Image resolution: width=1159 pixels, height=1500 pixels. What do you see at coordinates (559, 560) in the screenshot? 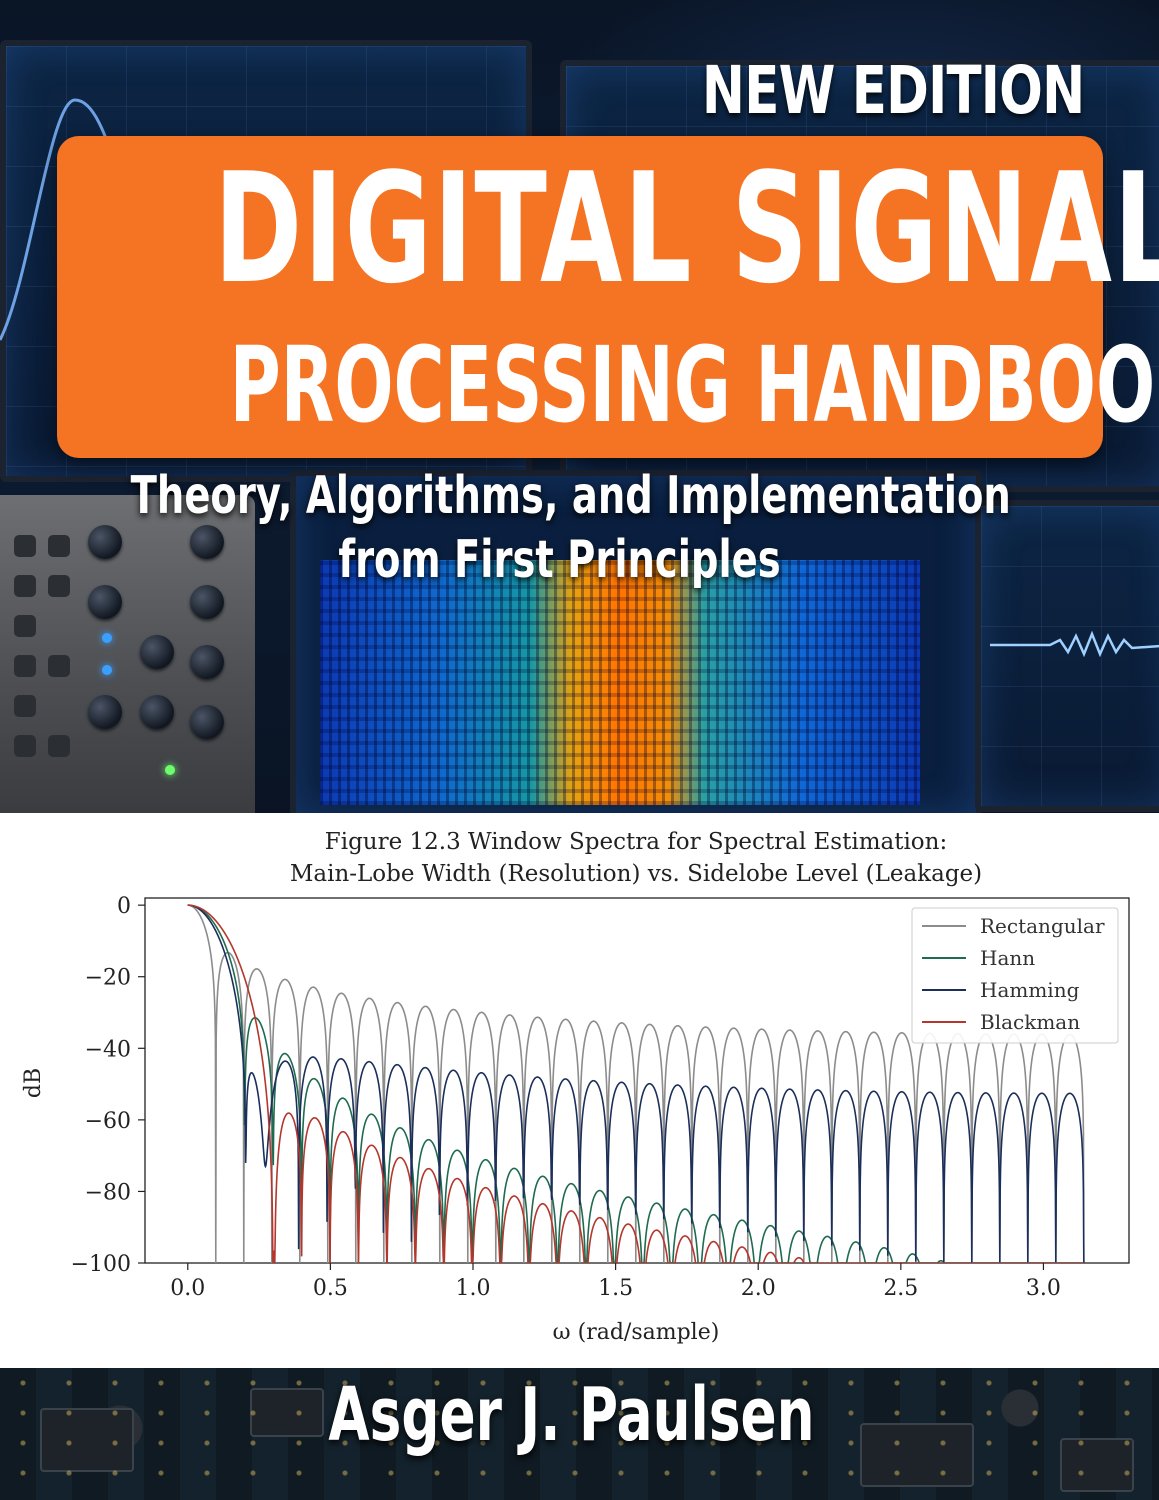
I see `subtitle-line-2: from First Principles` at bounding box center [559, 560].